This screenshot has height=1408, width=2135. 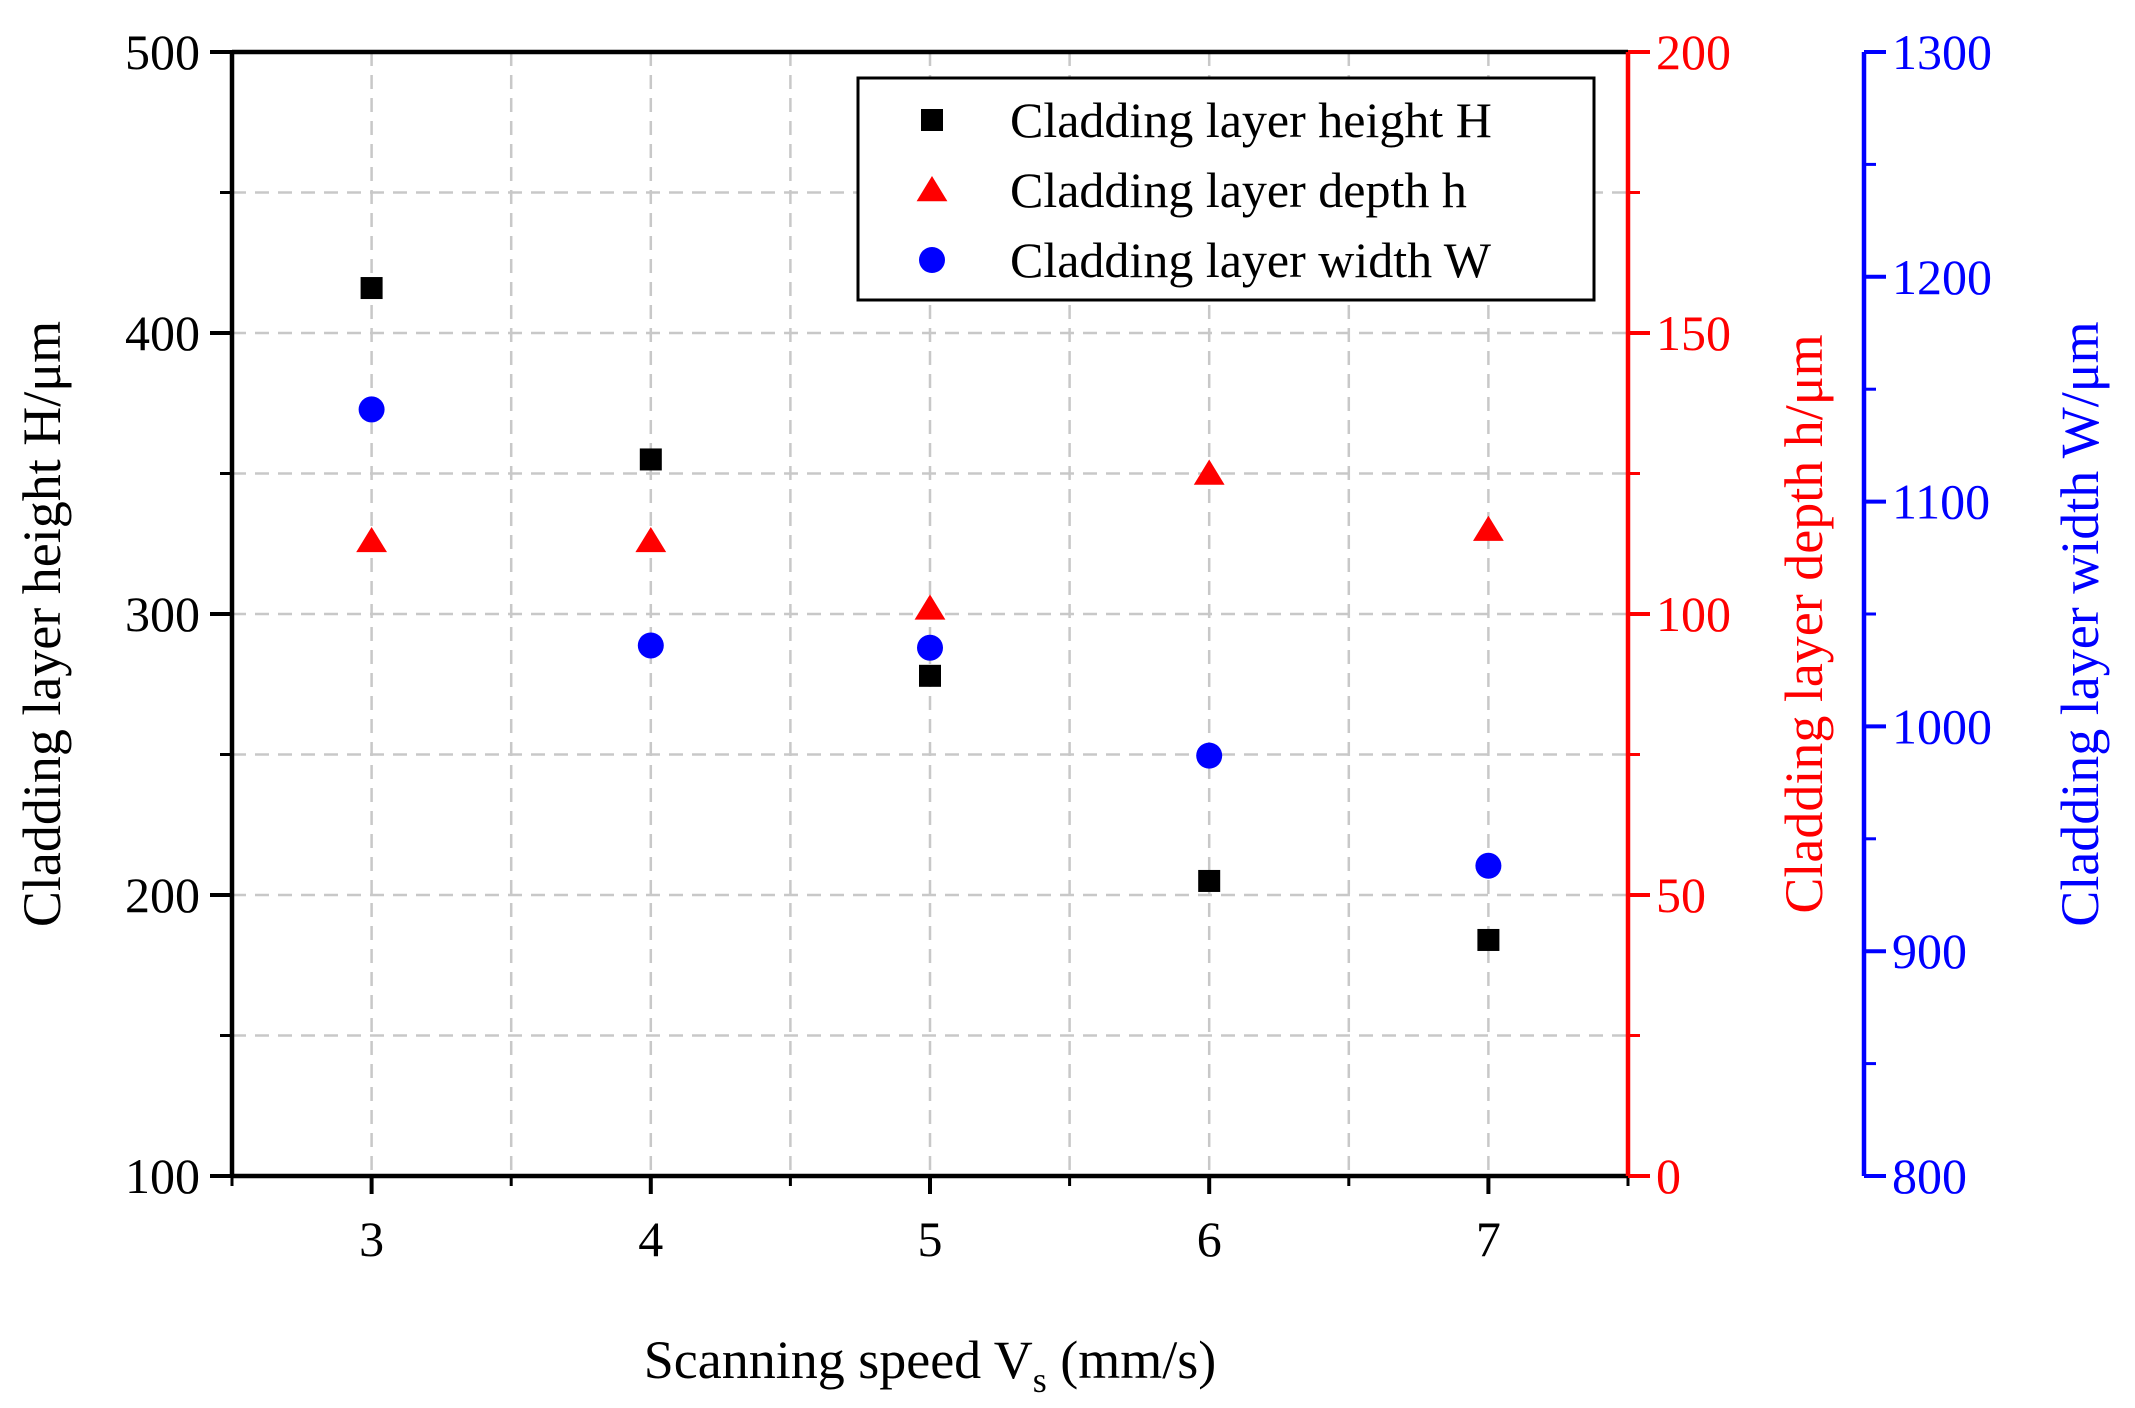 I want to click on y-tick-label-right1: 200, so click(x=1693, y=52).